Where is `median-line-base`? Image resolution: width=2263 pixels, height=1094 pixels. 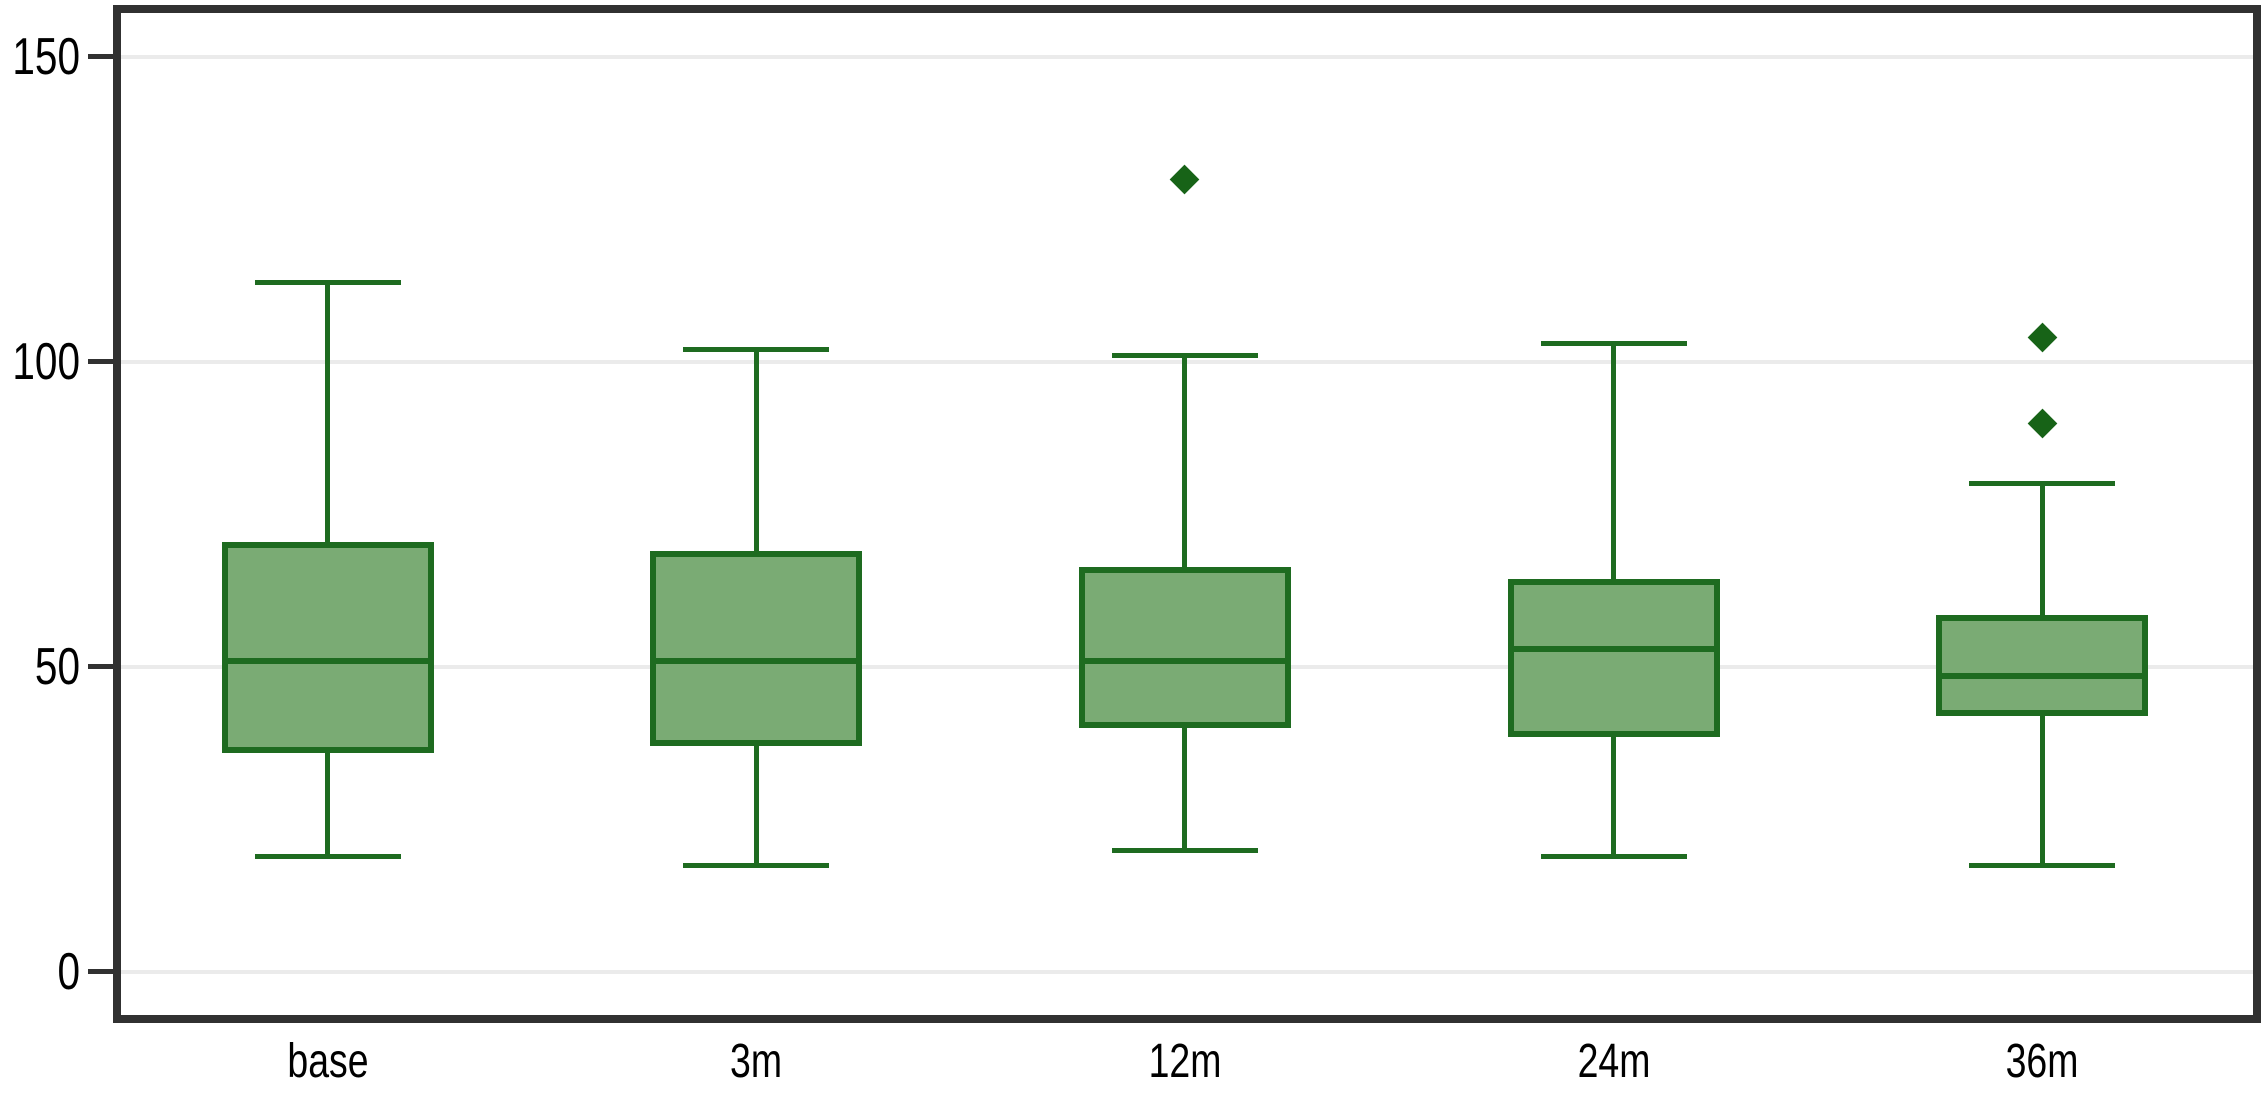 median-line-base is located at coordinates (327, 661).